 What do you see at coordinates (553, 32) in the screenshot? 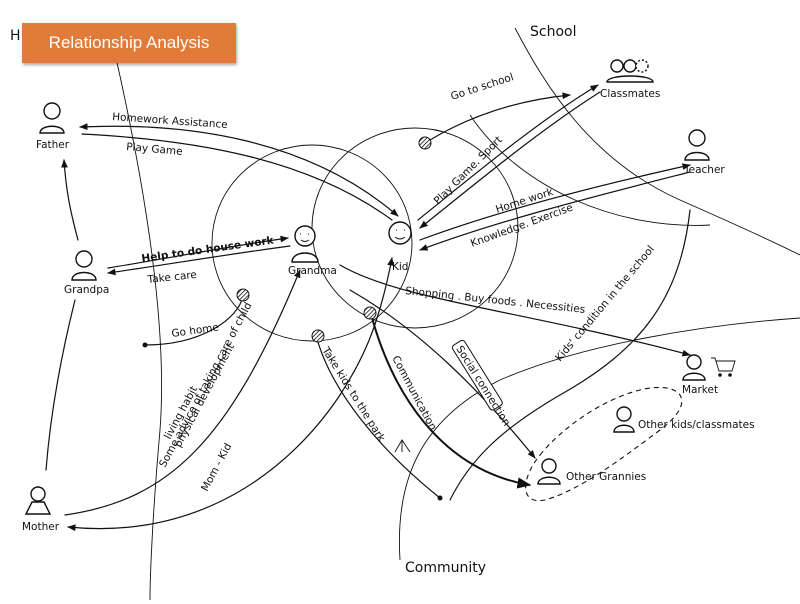
I see `area-label-school: School` at bounding box center [553, 32].